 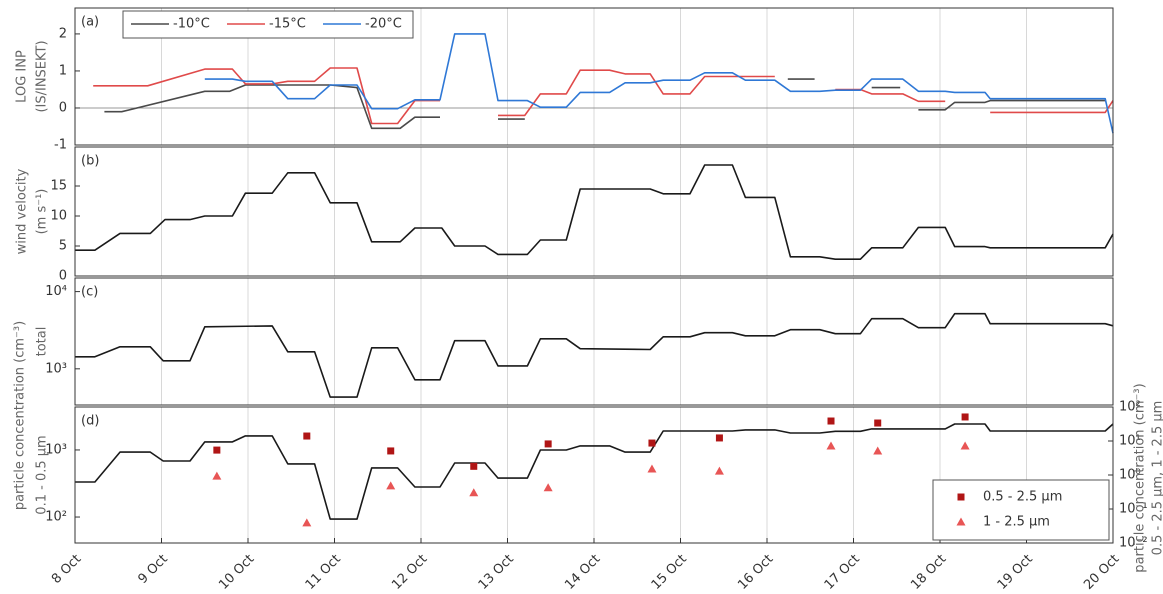 What do you see at coordinates (90, 22) in the screenshot?
I see `panel-label: (a)` at bounding box center [90, 22].